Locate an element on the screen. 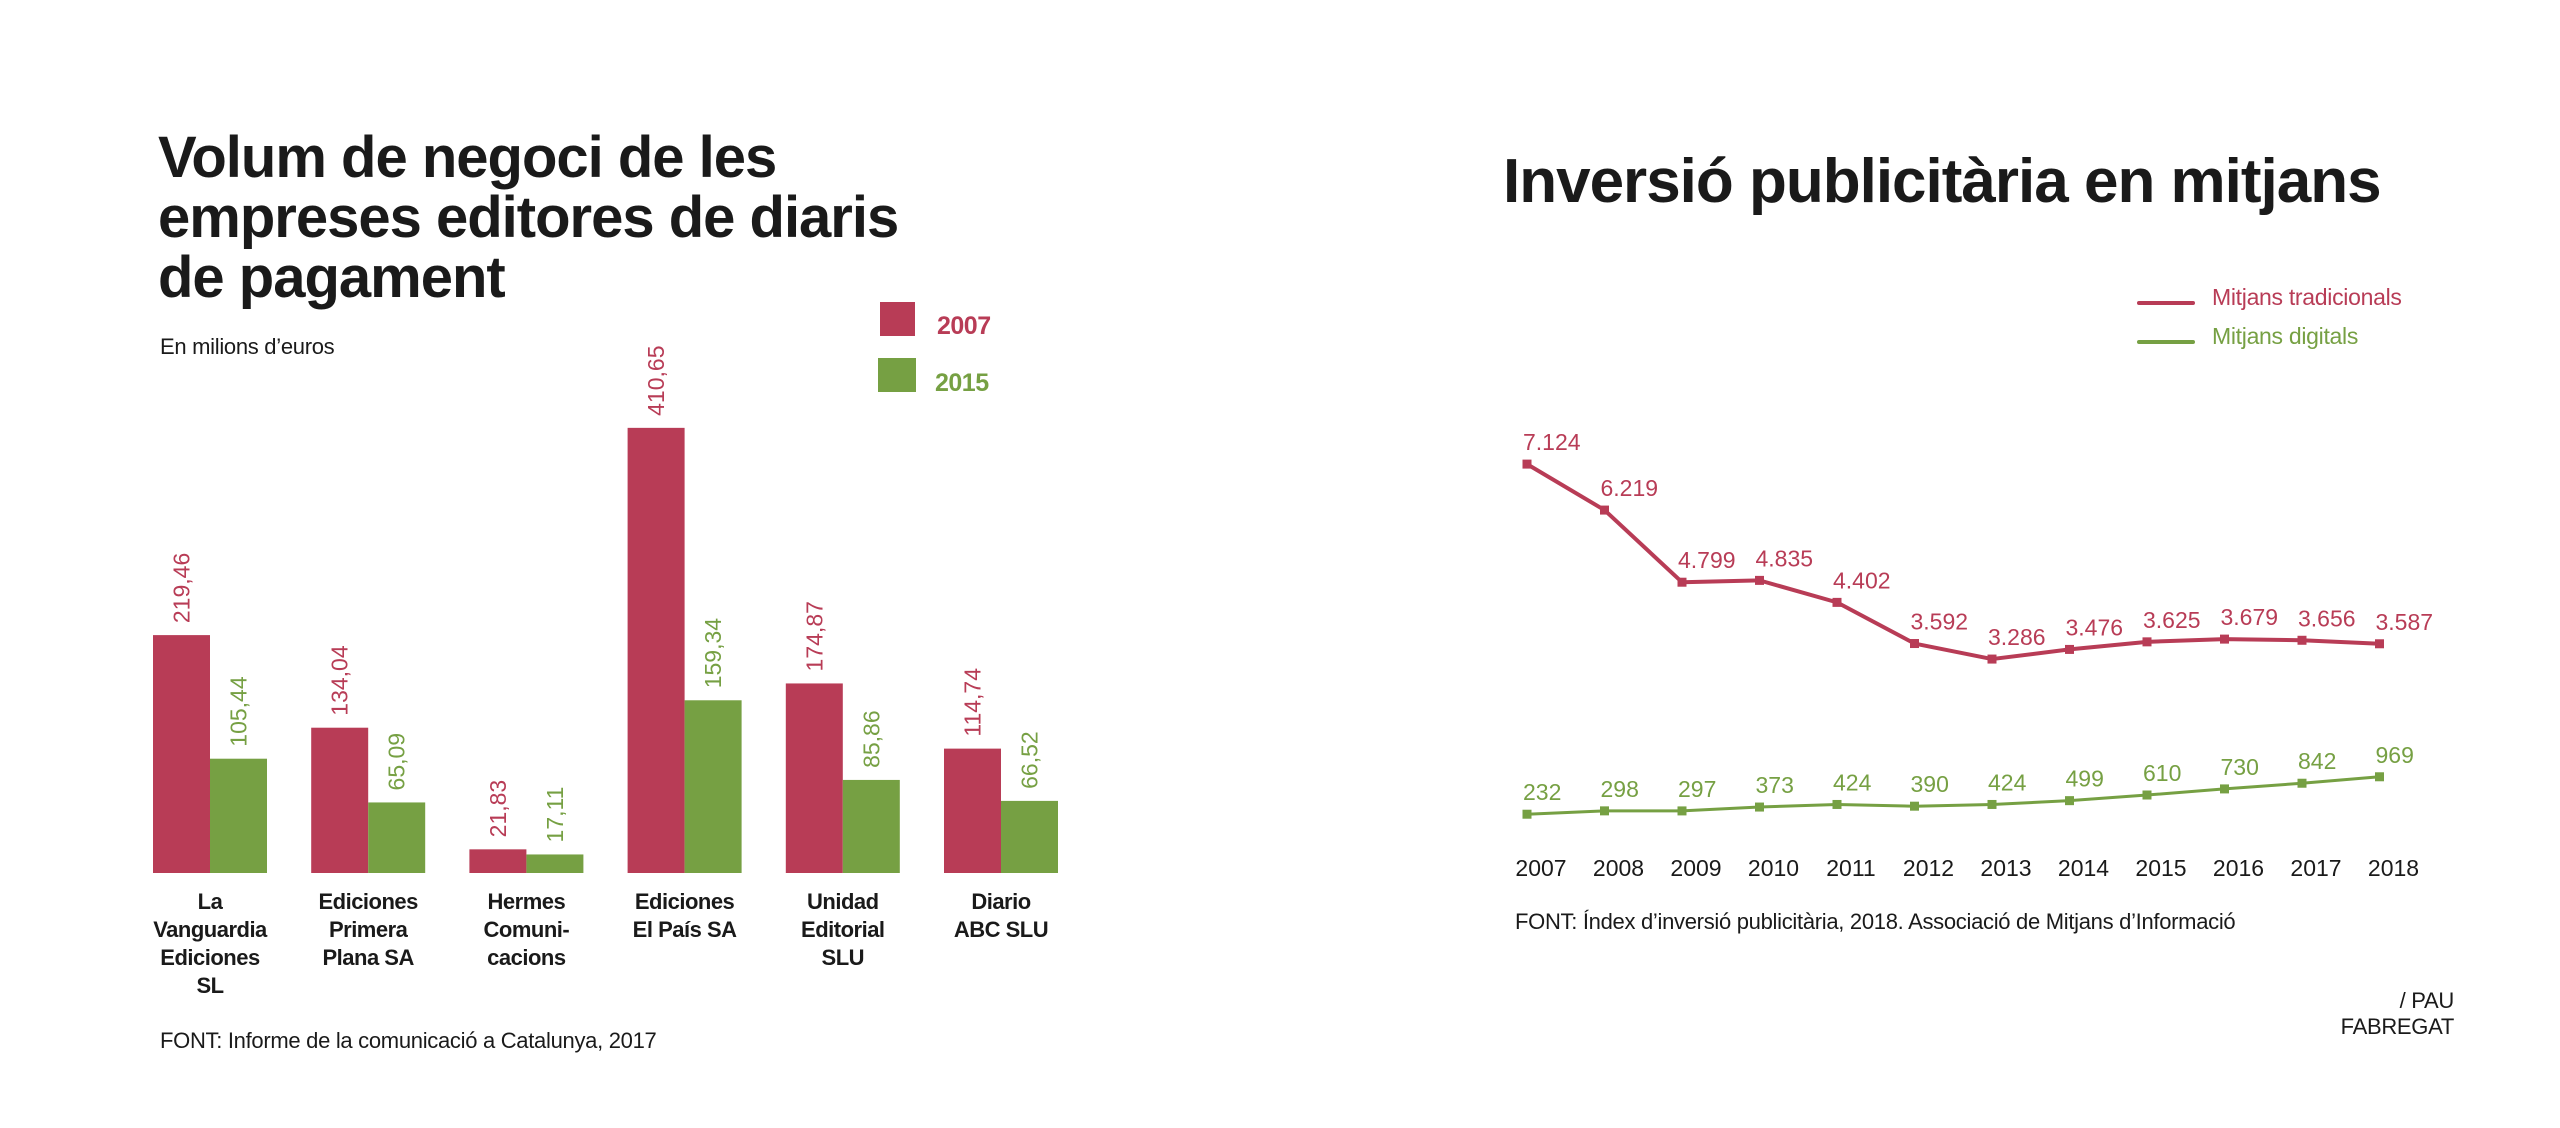 This screenshot has height=1128, width=2560. legend-swatch-2007 is located at coordinates (897, 319).